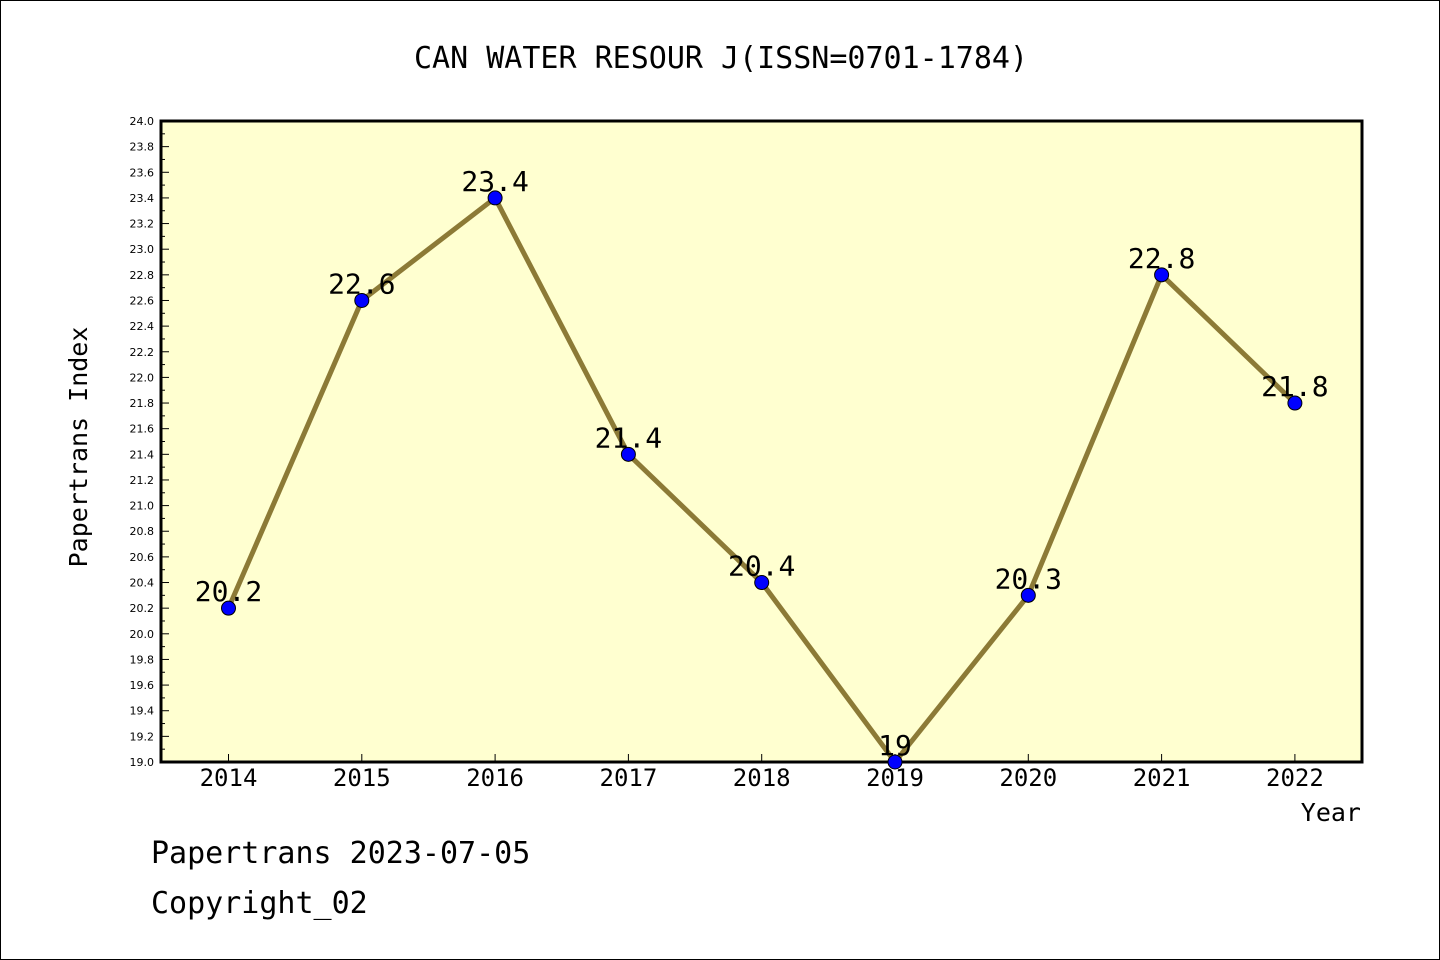 The width and height of the screenshot is (1440, 960). What do you see at coordinates (142, 429) in the screenshot?
I see `y-tick-label: 21.6` at bounding box center [142, 429].